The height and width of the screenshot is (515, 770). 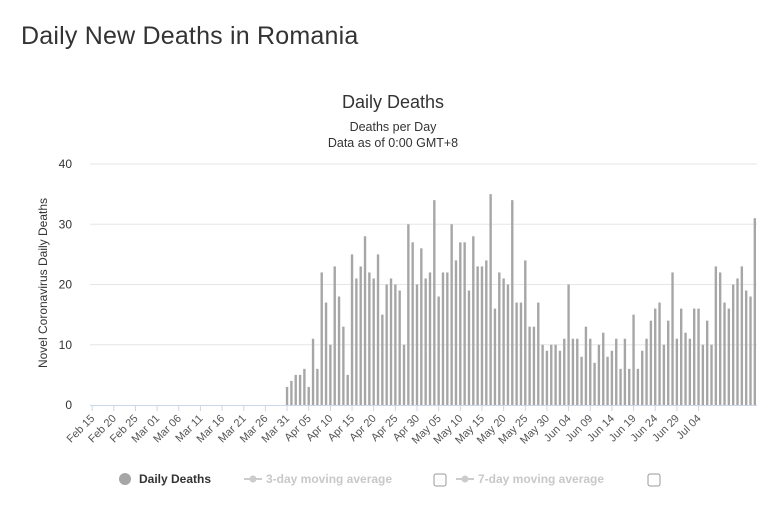 What do you see at coordinates (654, 480) in the screenshot?
I see `legend-checkbox-7-day` at bounding box center [654, 480].